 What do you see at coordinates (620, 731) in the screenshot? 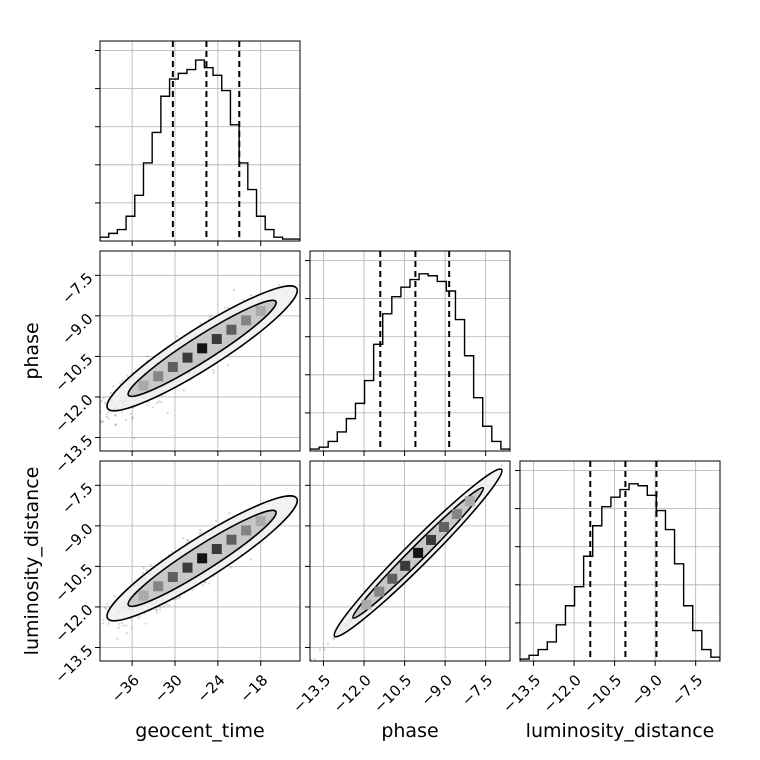
I see `x-axis-label-luminosity_distance: luminosity_distance` at bounding box center [620, 731].